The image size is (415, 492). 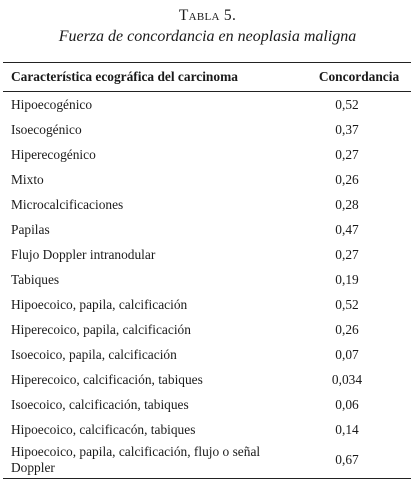 What do you see at coordinates (207, 304) in the screenshot?
I see `table-row: Hipoecoico, papila, calcificación 0,52` at bounding box center [207, 304].